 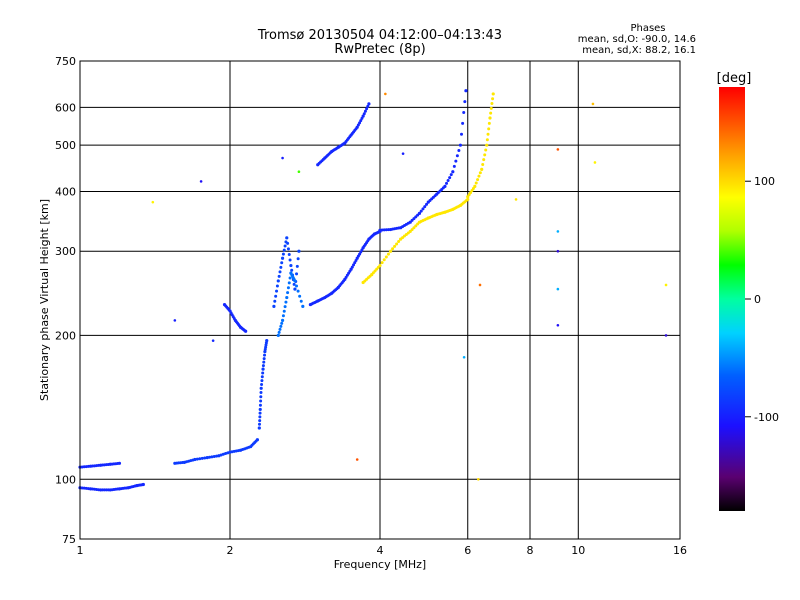 What do you see at coordinates (230, 550) in the screenshot?
I see `x-tick-label: 2` at bounding box center [230, 550].